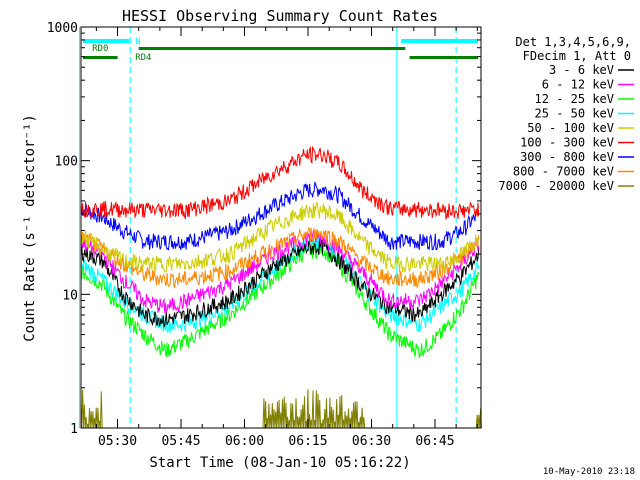  Describe the element at coordinates (573, 42) in the screenshot. I see `legend-header-0: Det 1,3,4,5,6,9,` at that location.